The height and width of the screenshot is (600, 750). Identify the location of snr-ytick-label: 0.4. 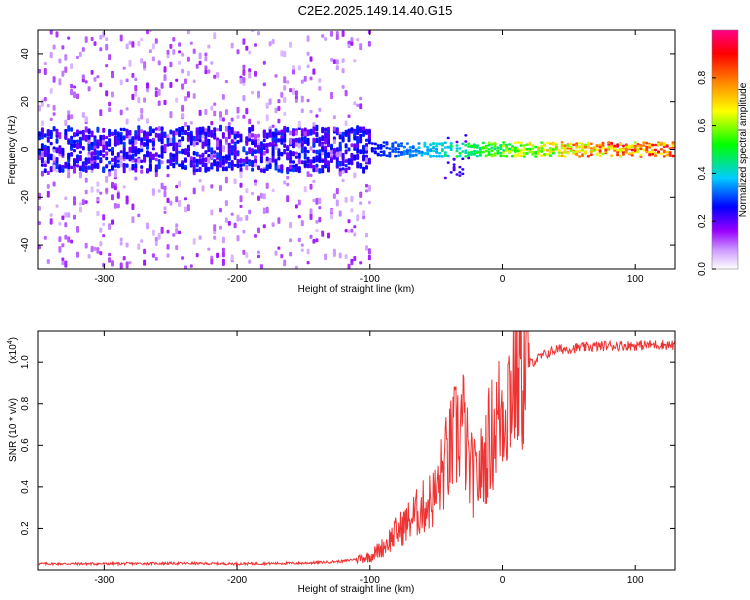
(25, 486).